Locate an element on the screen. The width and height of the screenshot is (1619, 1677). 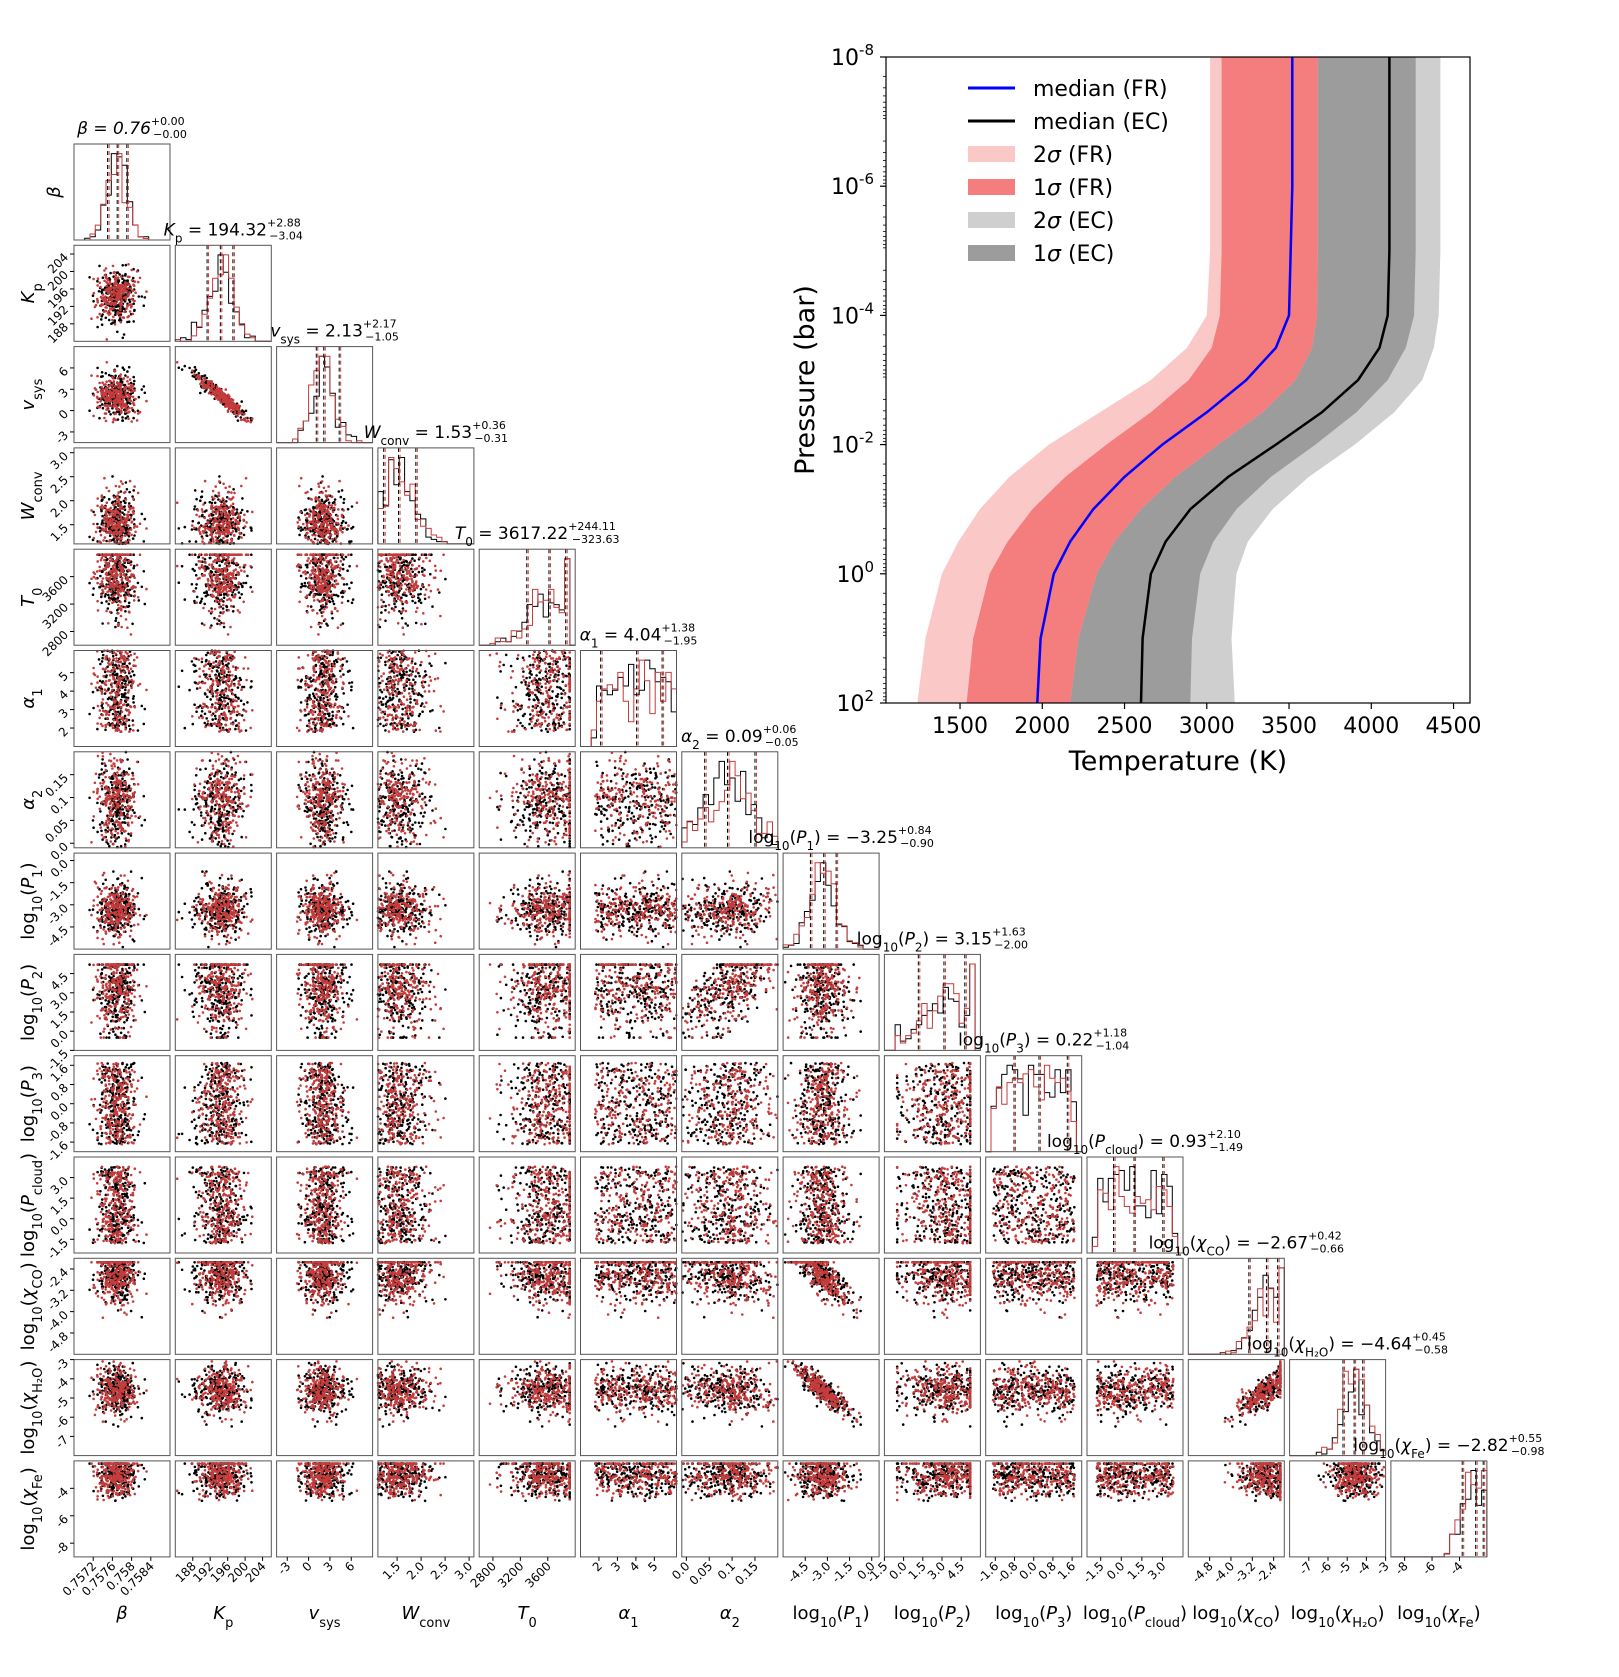
y-tick-label: 3 is located at coordinates (63, 392).